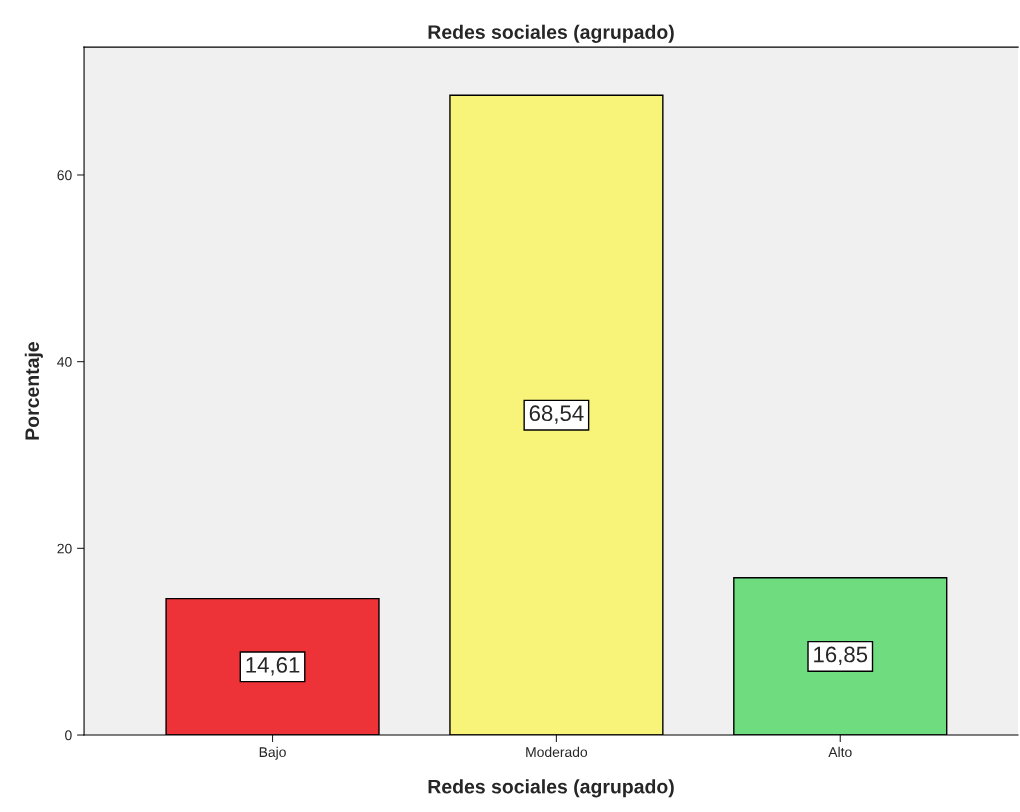 This screenshot has height=812, width=1020. Describe the element at coordinates (556, 414) in the screenshot. I see `data-label: 68,54` at that location.